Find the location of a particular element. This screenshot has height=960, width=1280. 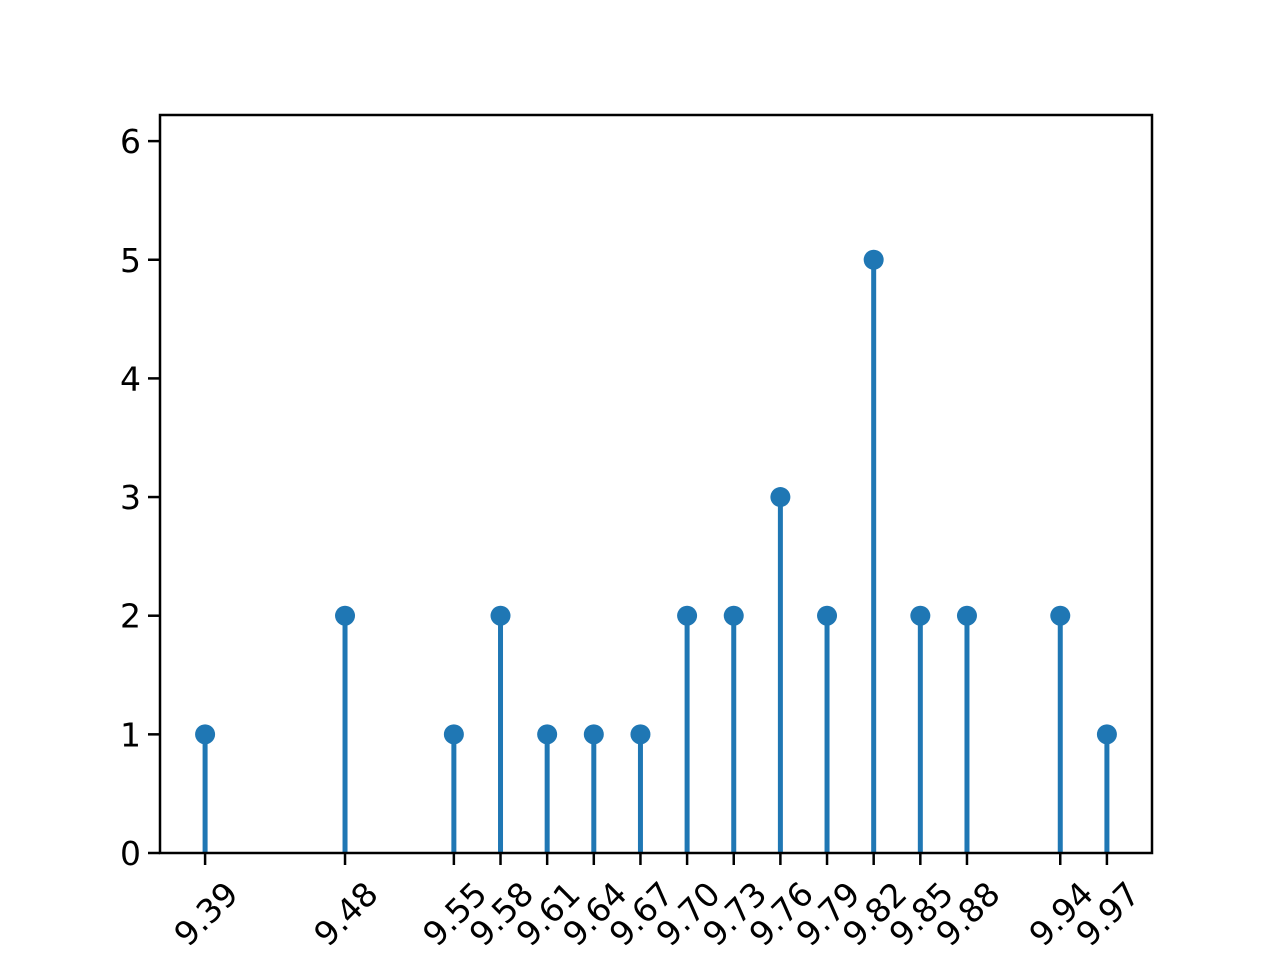

y-tick-label: 0 is located at coordinates (130, 853).